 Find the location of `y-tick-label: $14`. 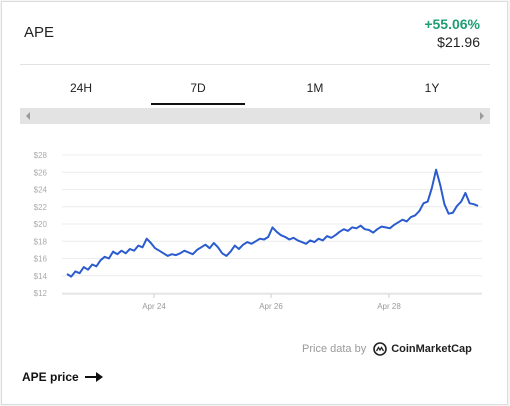

y-tick-label: $14 is located at coordinates (41, 276).